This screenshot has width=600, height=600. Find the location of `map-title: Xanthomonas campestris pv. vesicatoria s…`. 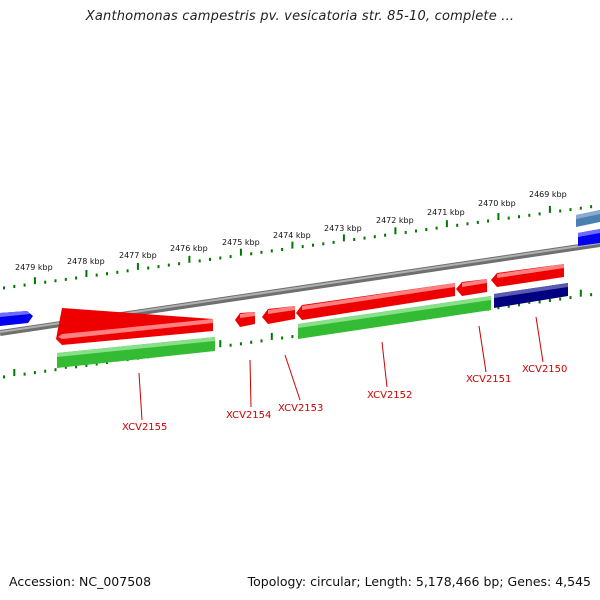

map-title: Xanthomonas campestris pv. vesicatoria s… is located at coordinates (300, 16).